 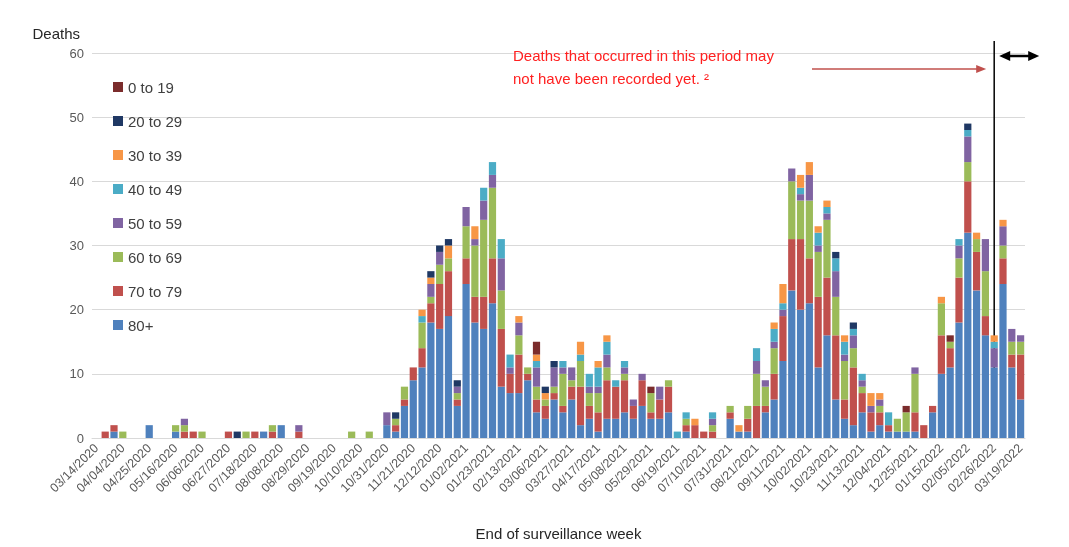 I want to click on y-tick-label: 60, so click(x=76, y=53).